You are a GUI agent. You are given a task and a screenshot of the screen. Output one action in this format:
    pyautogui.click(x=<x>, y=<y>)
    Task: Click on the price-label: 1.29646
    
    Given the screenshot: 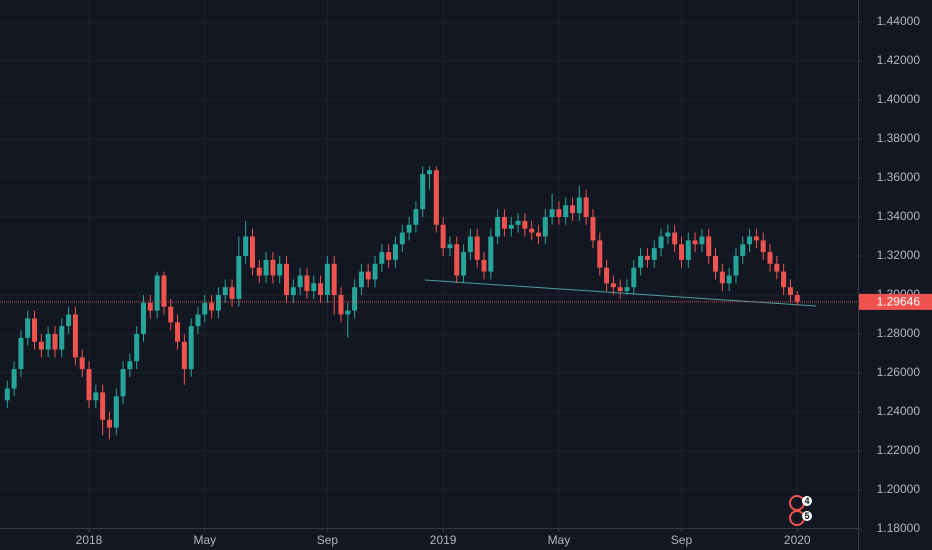 What is the action you would take?
    pyautogui.click(x=899, y=302)
    